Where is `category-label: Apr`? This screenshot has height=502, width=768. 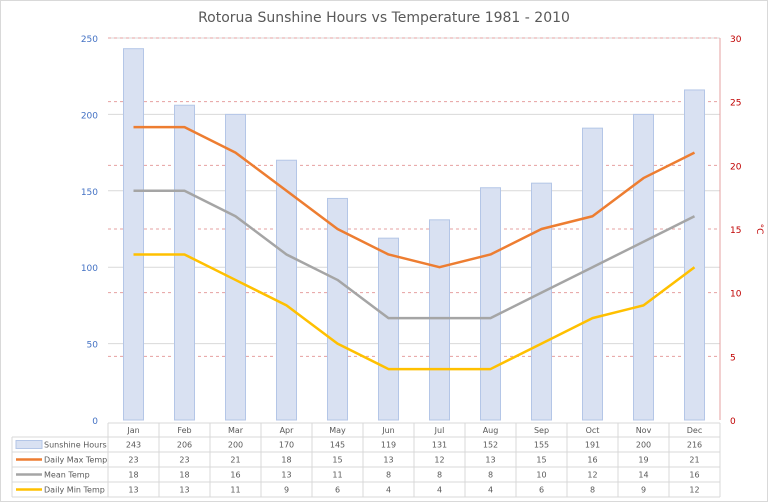 category-label: Apr is located at coordinates (287, 430).